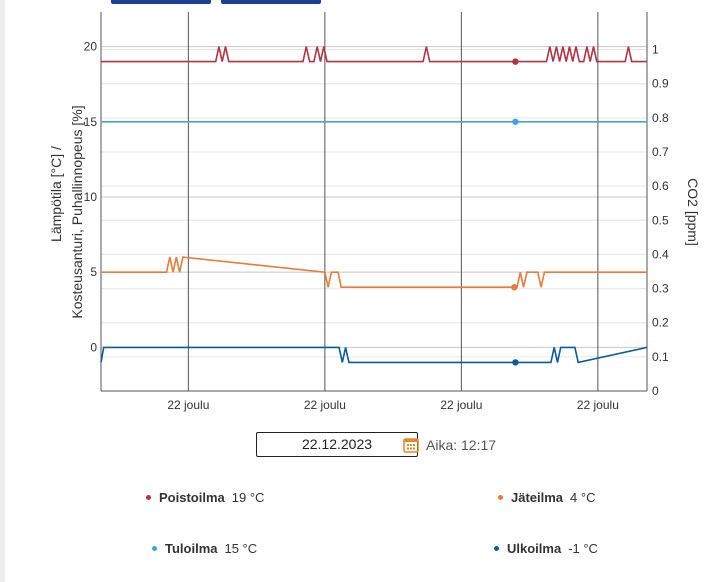 The width and height of the screenshot is (717, 582). Describe the element at coordinates (514, 287) in the screenshot. I see `series-point-jateilma` at that location.